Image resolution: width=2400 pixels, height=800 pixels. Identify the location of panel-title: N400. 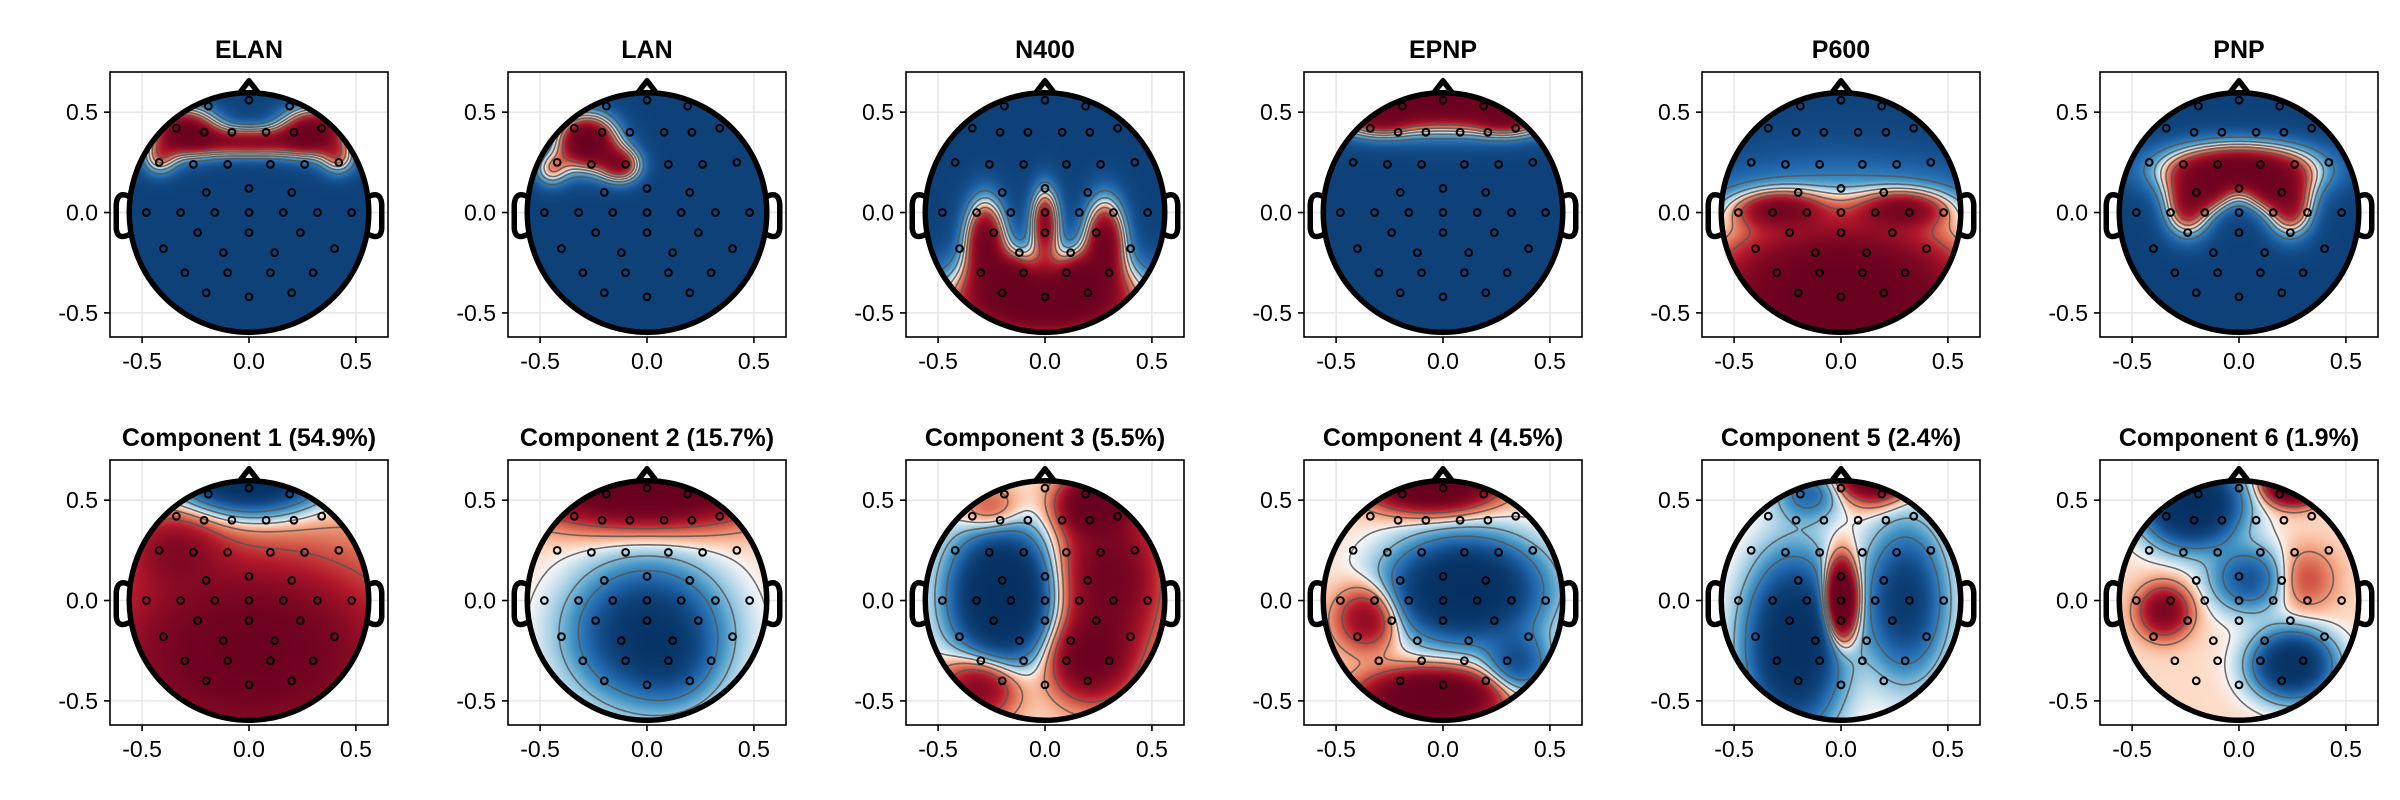
(1045, 50).